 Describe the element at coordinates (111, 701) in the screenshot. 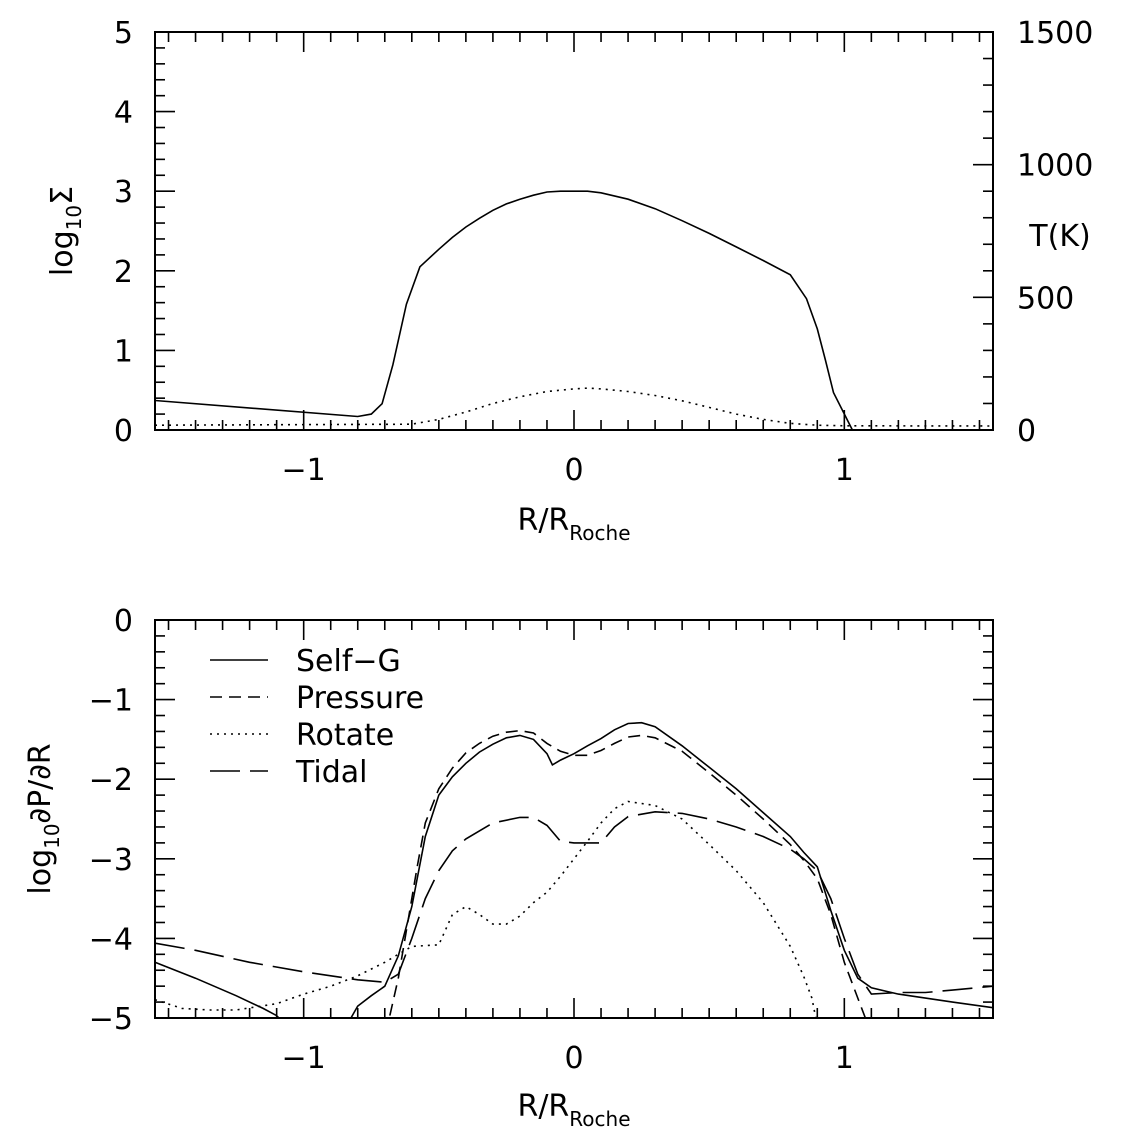

I see `y-tick-label: −1` at that location.